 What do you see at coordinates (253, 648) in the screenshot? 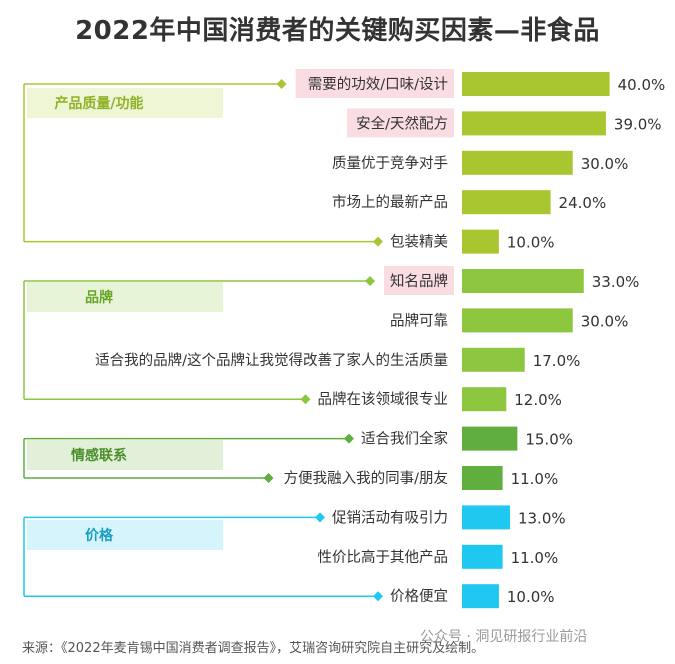
I see `source-note: 来源：《2022年麦肯锡中国消费者调查报告》，艾瑞咨询研究院自主研究及绘制。` at bounding box center [253, 648].